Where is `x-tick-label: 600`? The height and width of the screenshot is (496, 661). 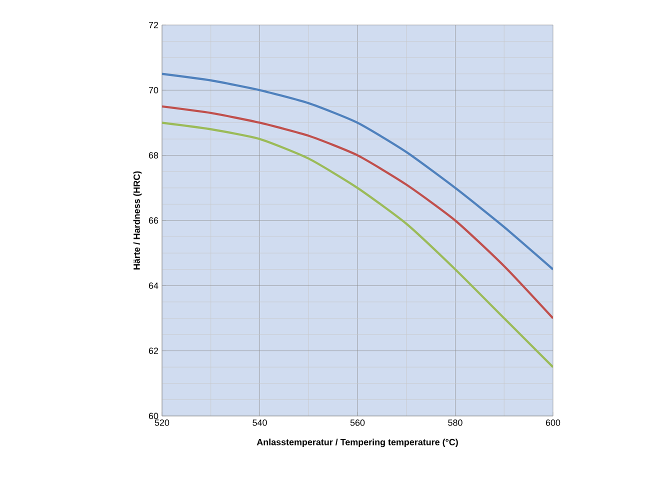 x-tick-label: 600 is located at coordinates (553, 423).